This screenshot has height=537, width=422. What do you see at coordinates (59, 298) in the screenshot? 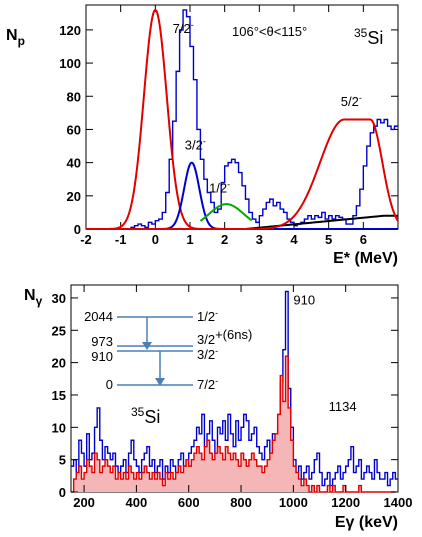
I see `y-tick-label: 30` at bounding box center [59, 298].